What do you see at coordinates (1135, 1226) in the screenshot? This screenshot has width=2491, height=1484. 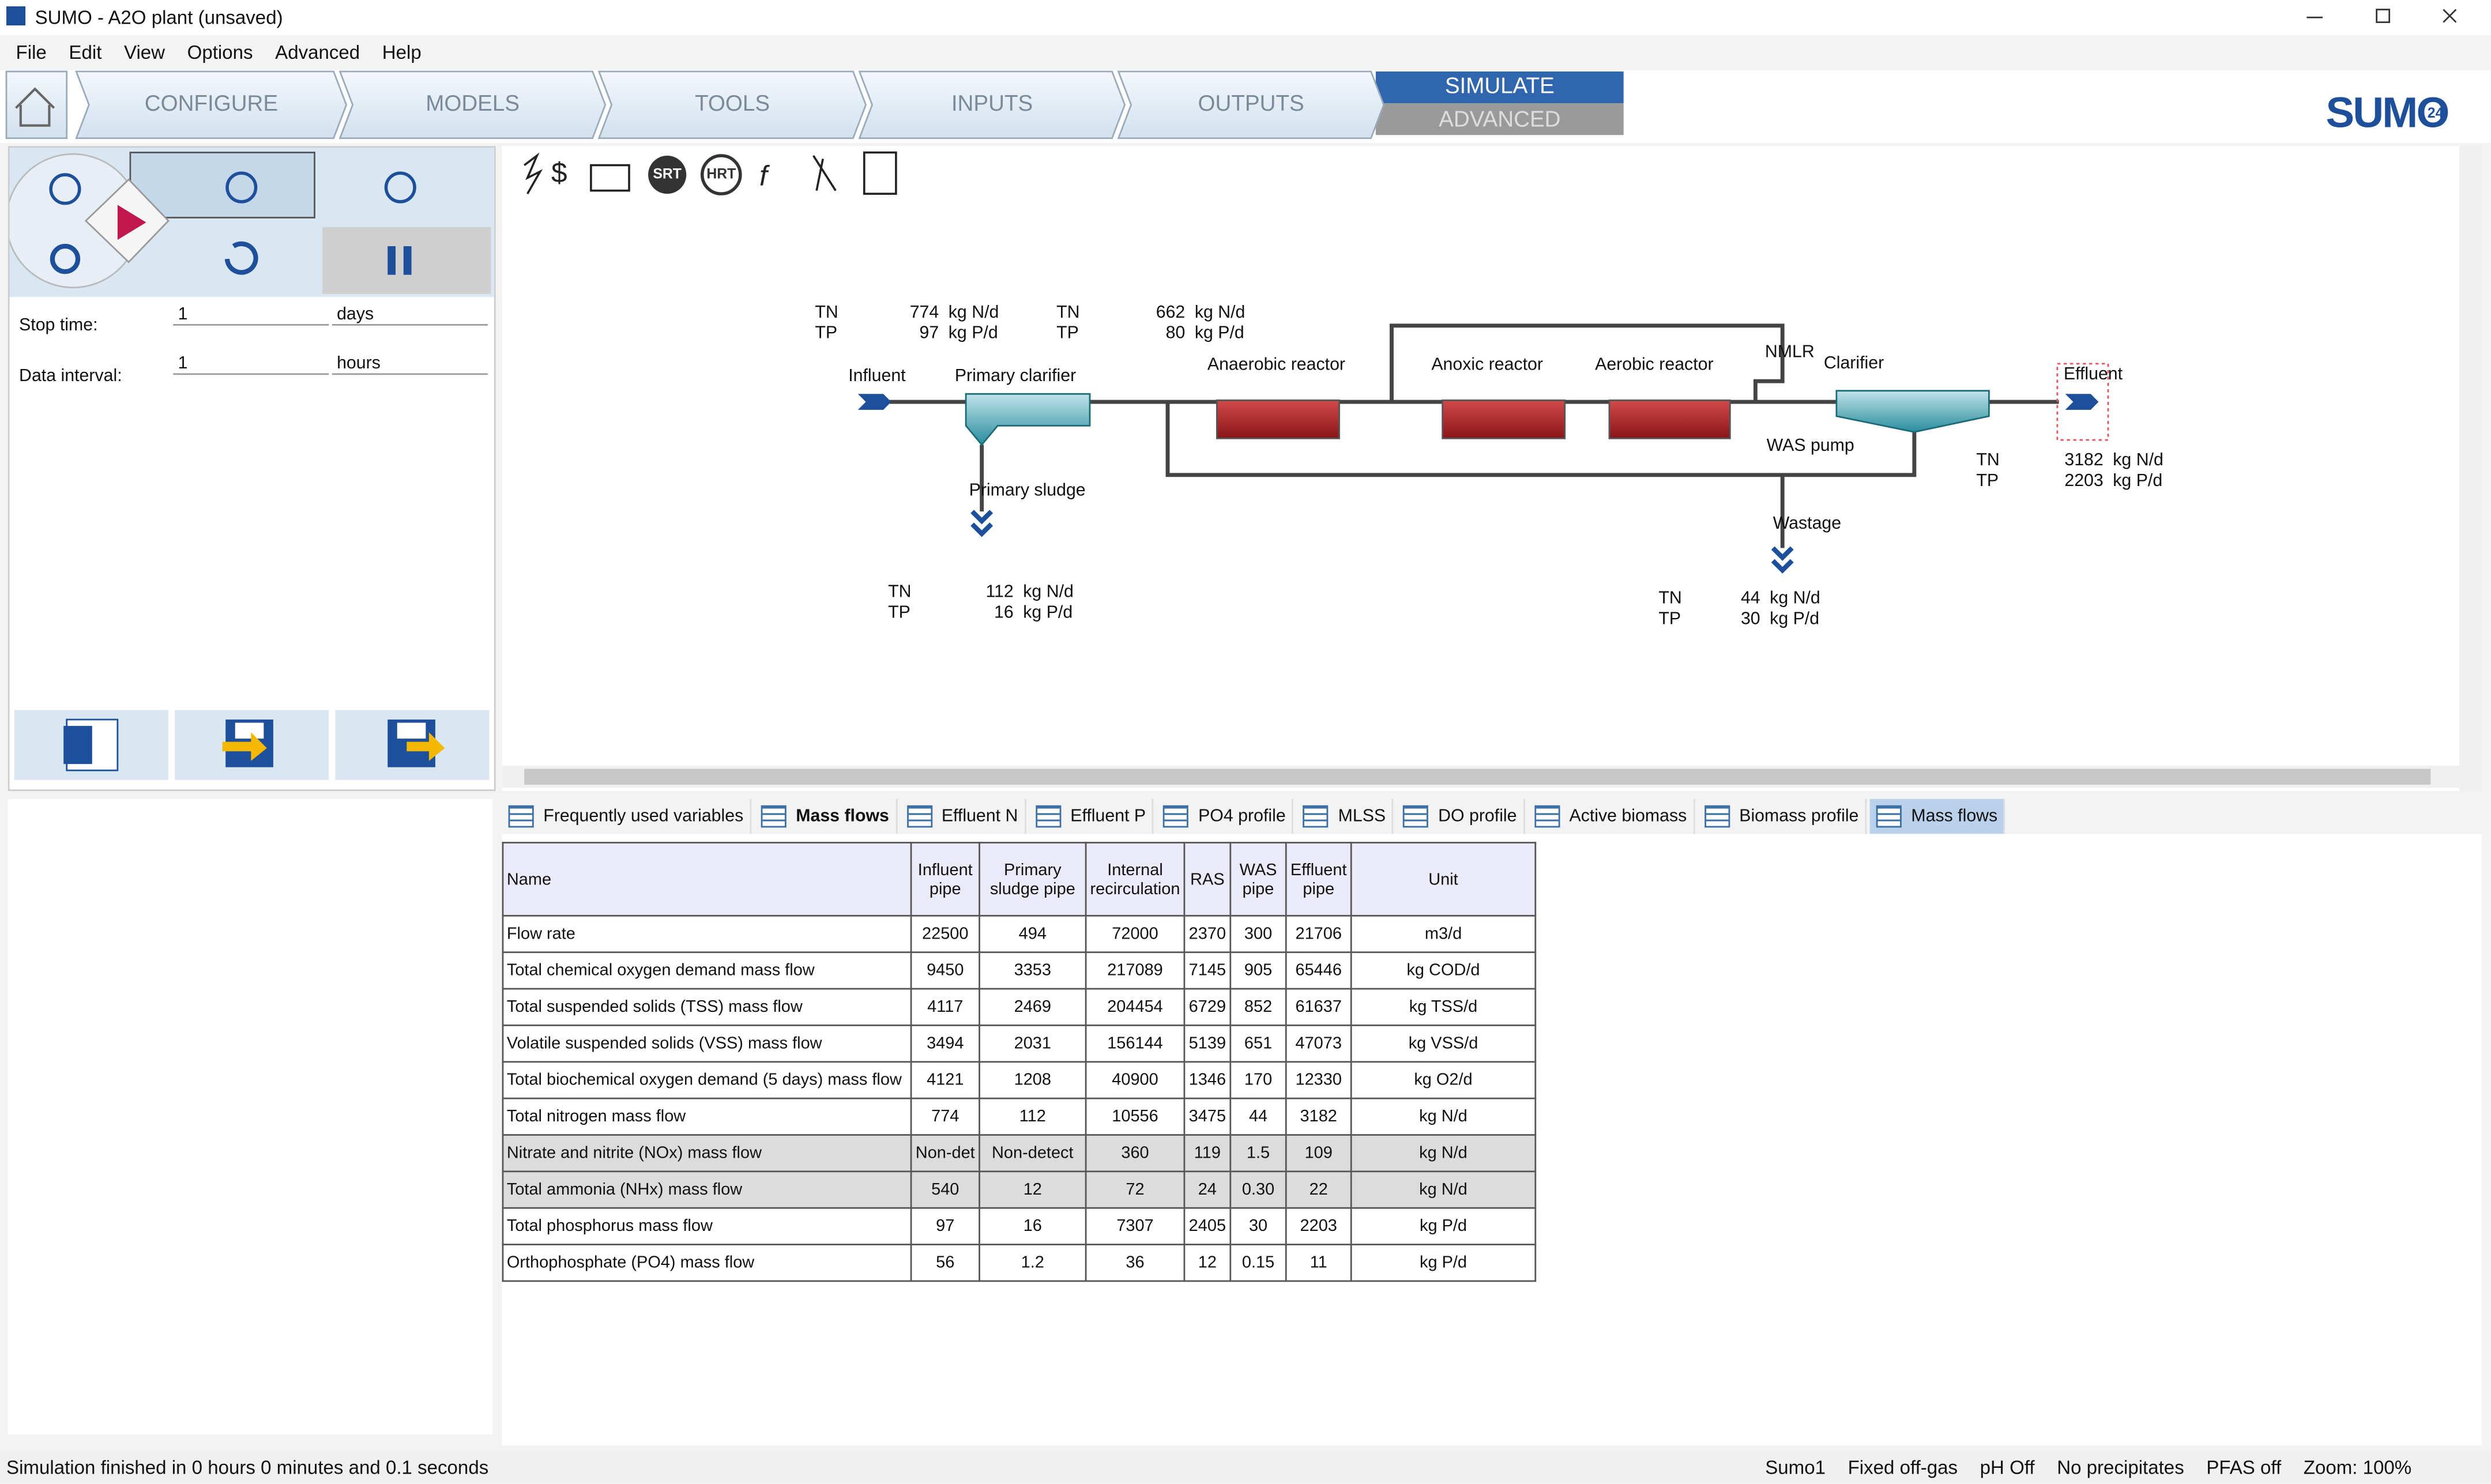 I see `table-cell: 7307` at bounding box center [1135, 1226].